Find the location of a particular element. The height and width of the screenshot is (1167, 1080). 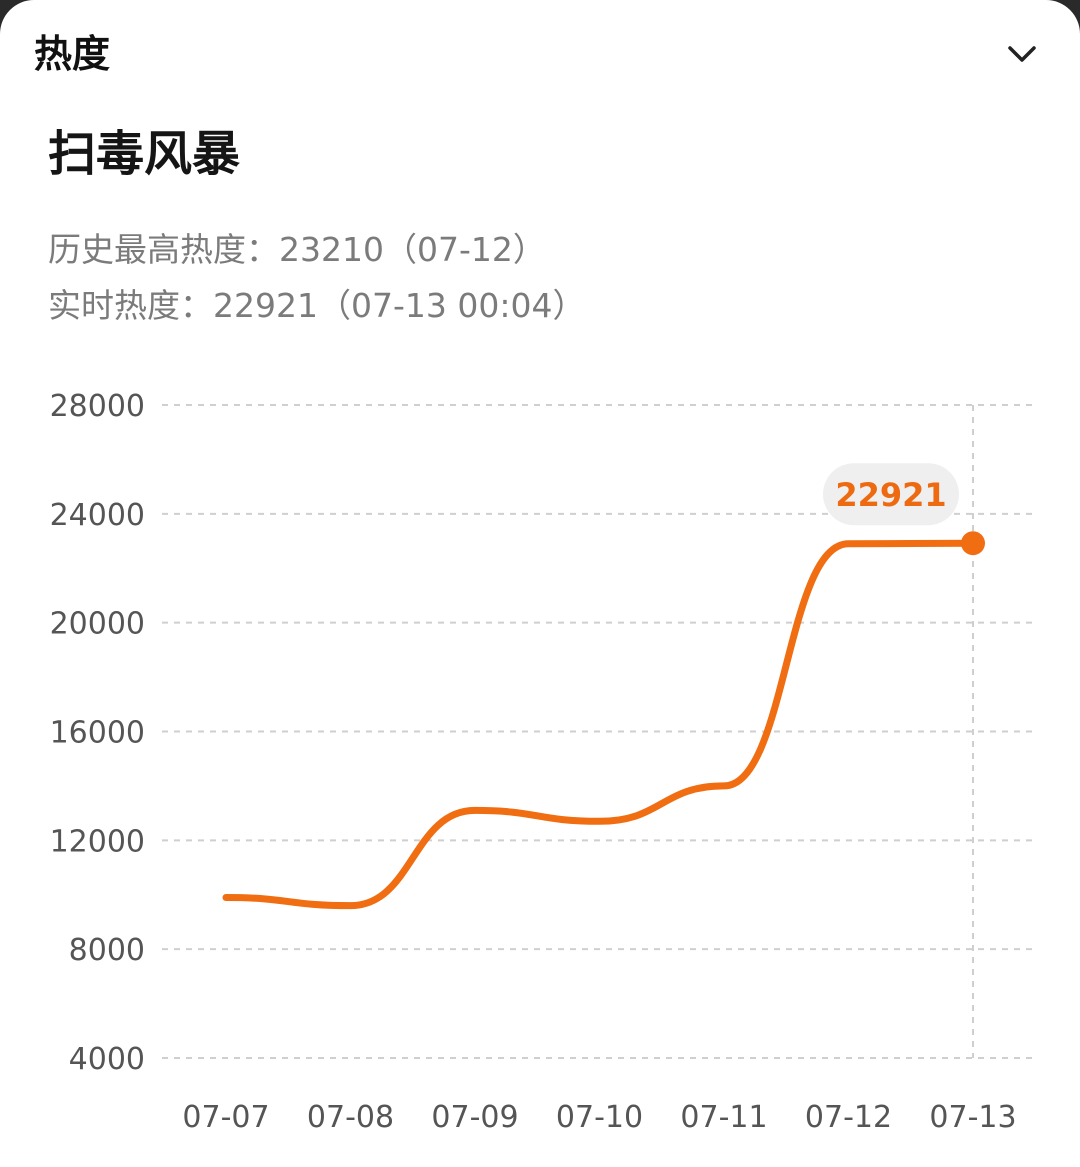

realtime-heat-text: 实时热度：22921（07-13 00:04） is located at coordinates (317, 305).